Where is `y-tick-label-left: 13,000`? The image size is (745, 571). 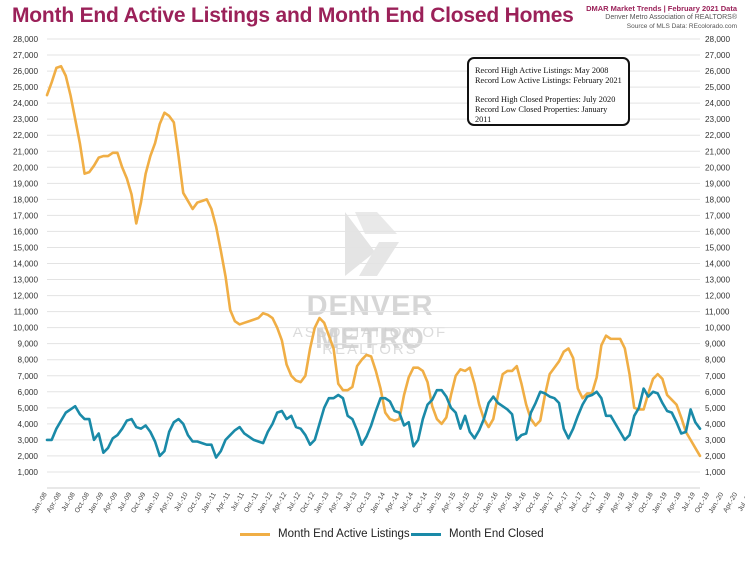
y-tick-label-left: 13,000 is located at coordinates (25, 280).